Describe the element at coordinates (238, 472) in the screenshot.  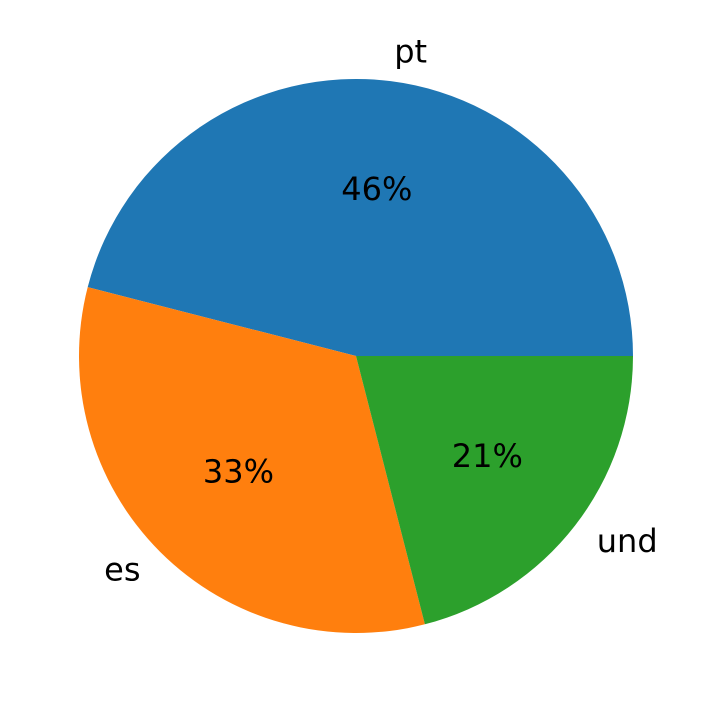
I see `percent-label: 33%` at that location.